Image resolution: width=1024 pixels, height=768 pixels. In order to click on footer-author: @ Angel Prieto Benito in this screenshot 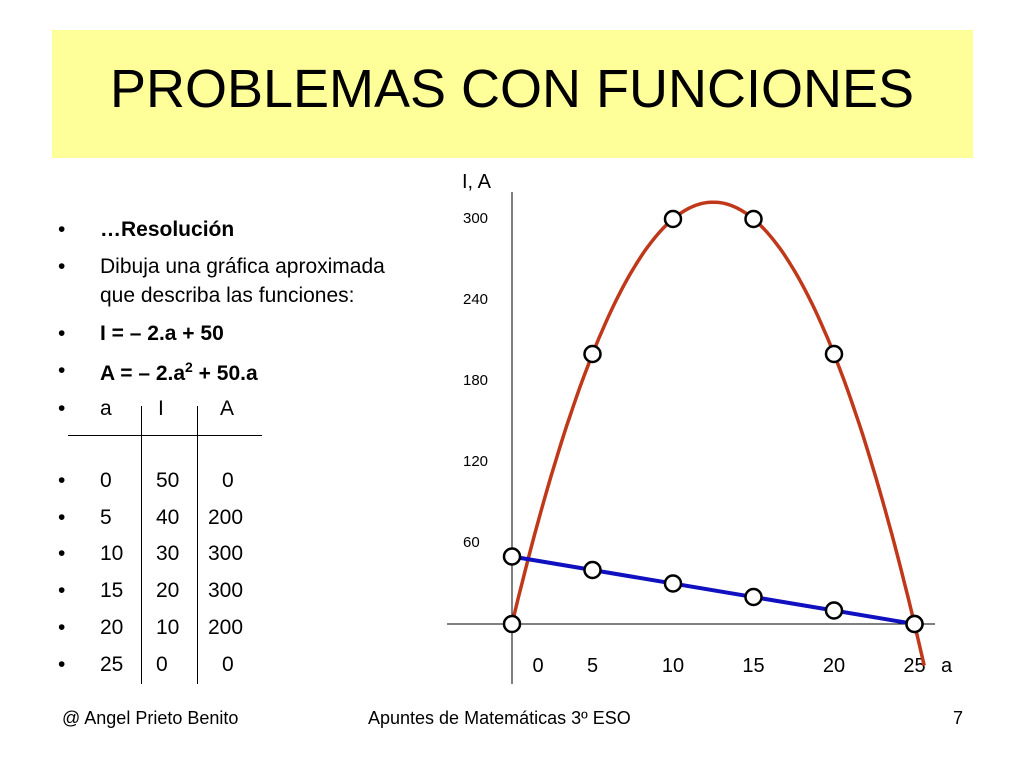, I will do `click(150, 718)`.